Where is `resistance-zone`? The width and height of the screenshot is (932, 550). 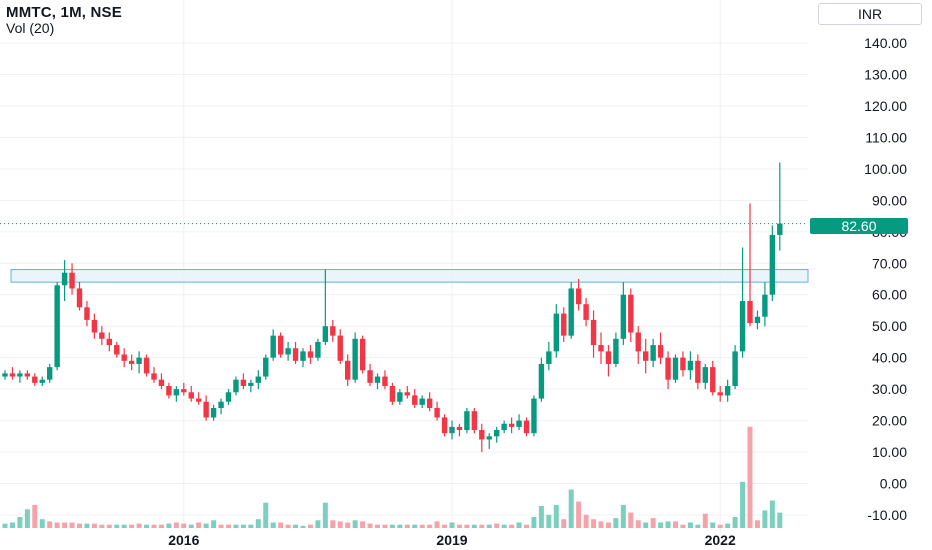
resistance-zone is located at coordinates (409, 276).